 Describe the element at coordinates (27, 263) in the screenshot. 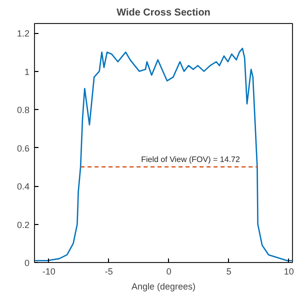

I see `y-tick-label: 0` at that location.